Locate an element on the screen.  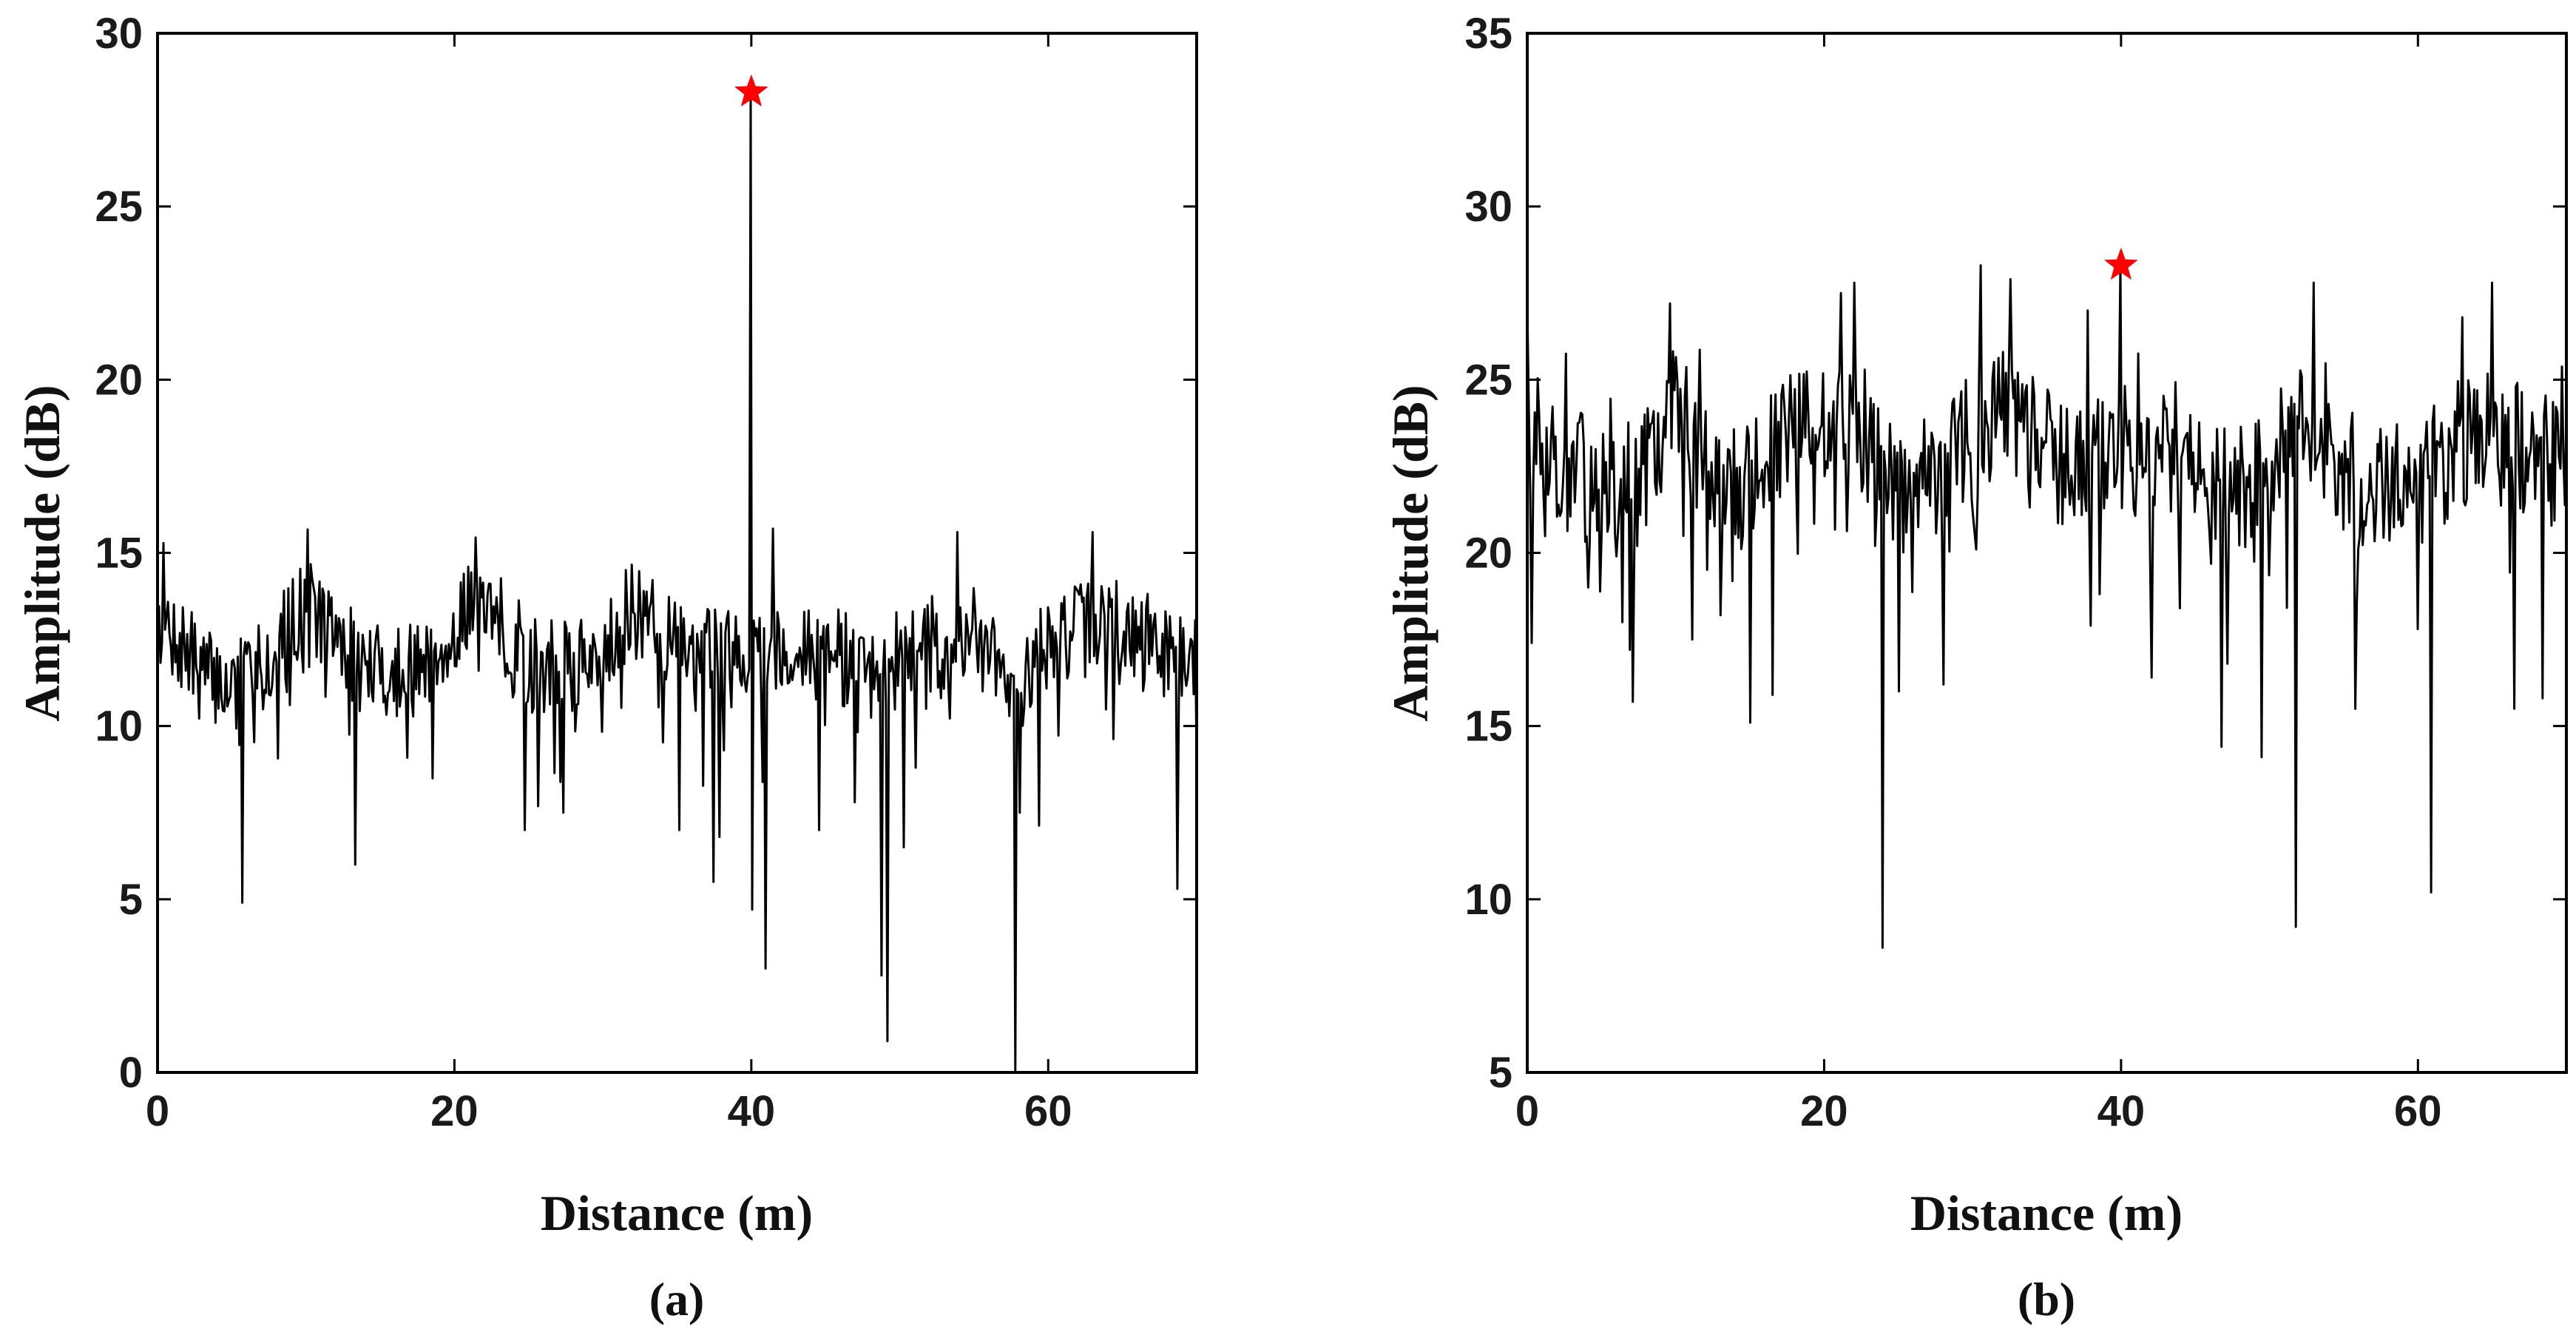
panel-label-a: (a) is located at coordinates (677, 1299).